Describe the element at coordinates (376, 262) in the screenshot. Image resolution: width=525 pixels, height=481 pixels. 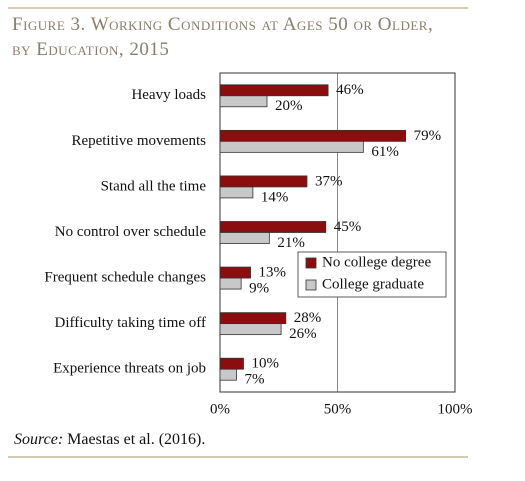
I see `legend-label: No college degree` at that location.